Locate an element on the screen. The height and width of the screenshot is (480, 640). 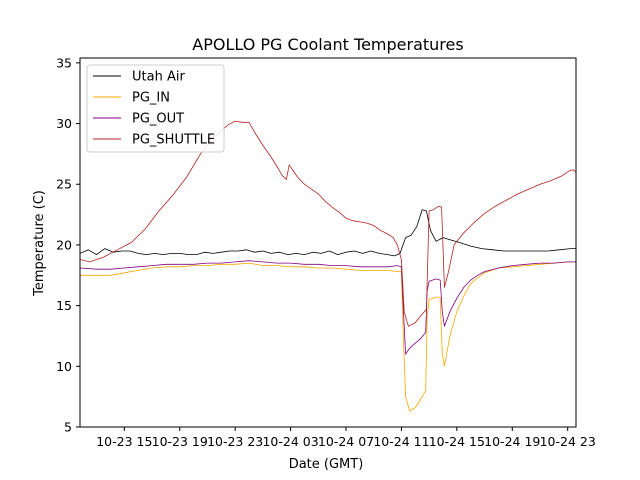
legend-box is located at coordinates (155, 108).